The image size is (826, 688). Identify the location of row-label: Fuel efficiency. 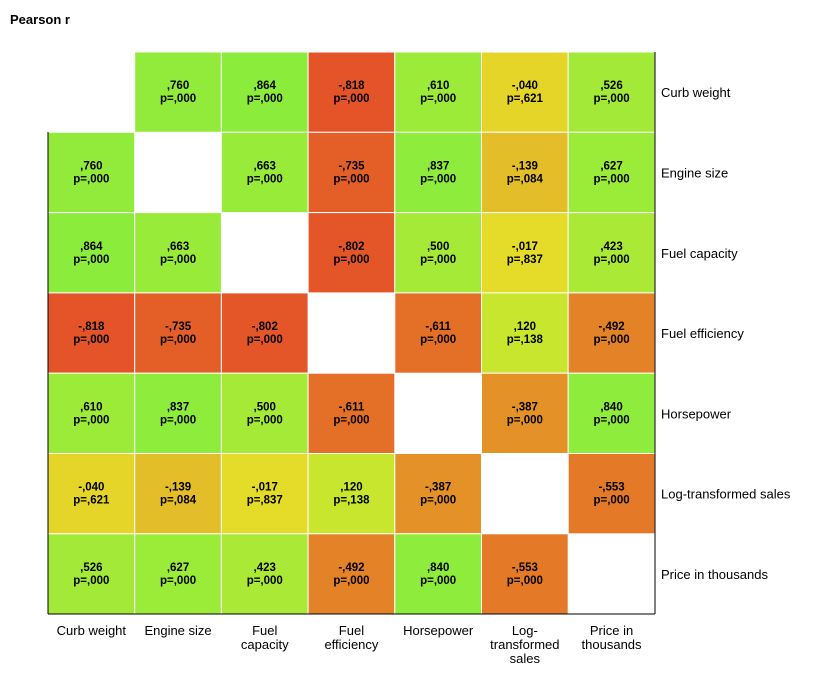
(702, 333).